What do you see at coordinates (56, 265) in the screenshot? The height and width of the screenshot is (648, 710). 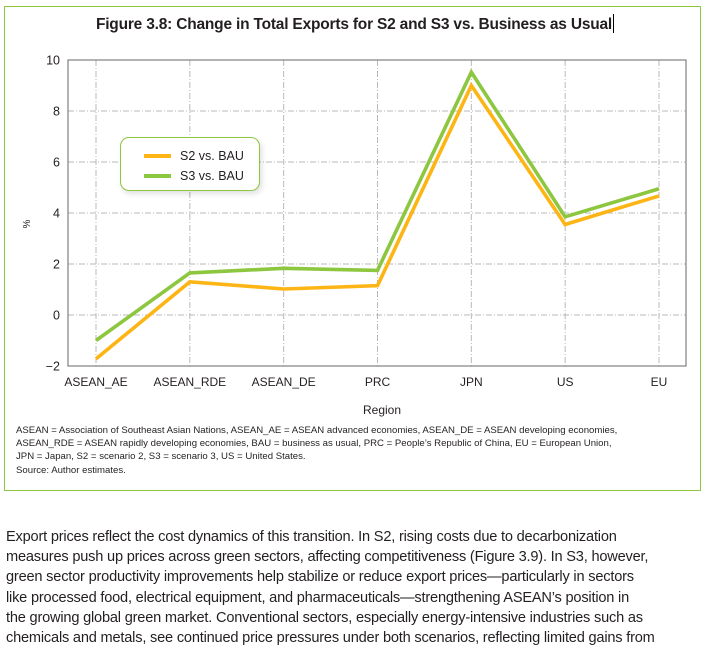 I see `y-tick-label: 2` at bounding box center [56, 265].